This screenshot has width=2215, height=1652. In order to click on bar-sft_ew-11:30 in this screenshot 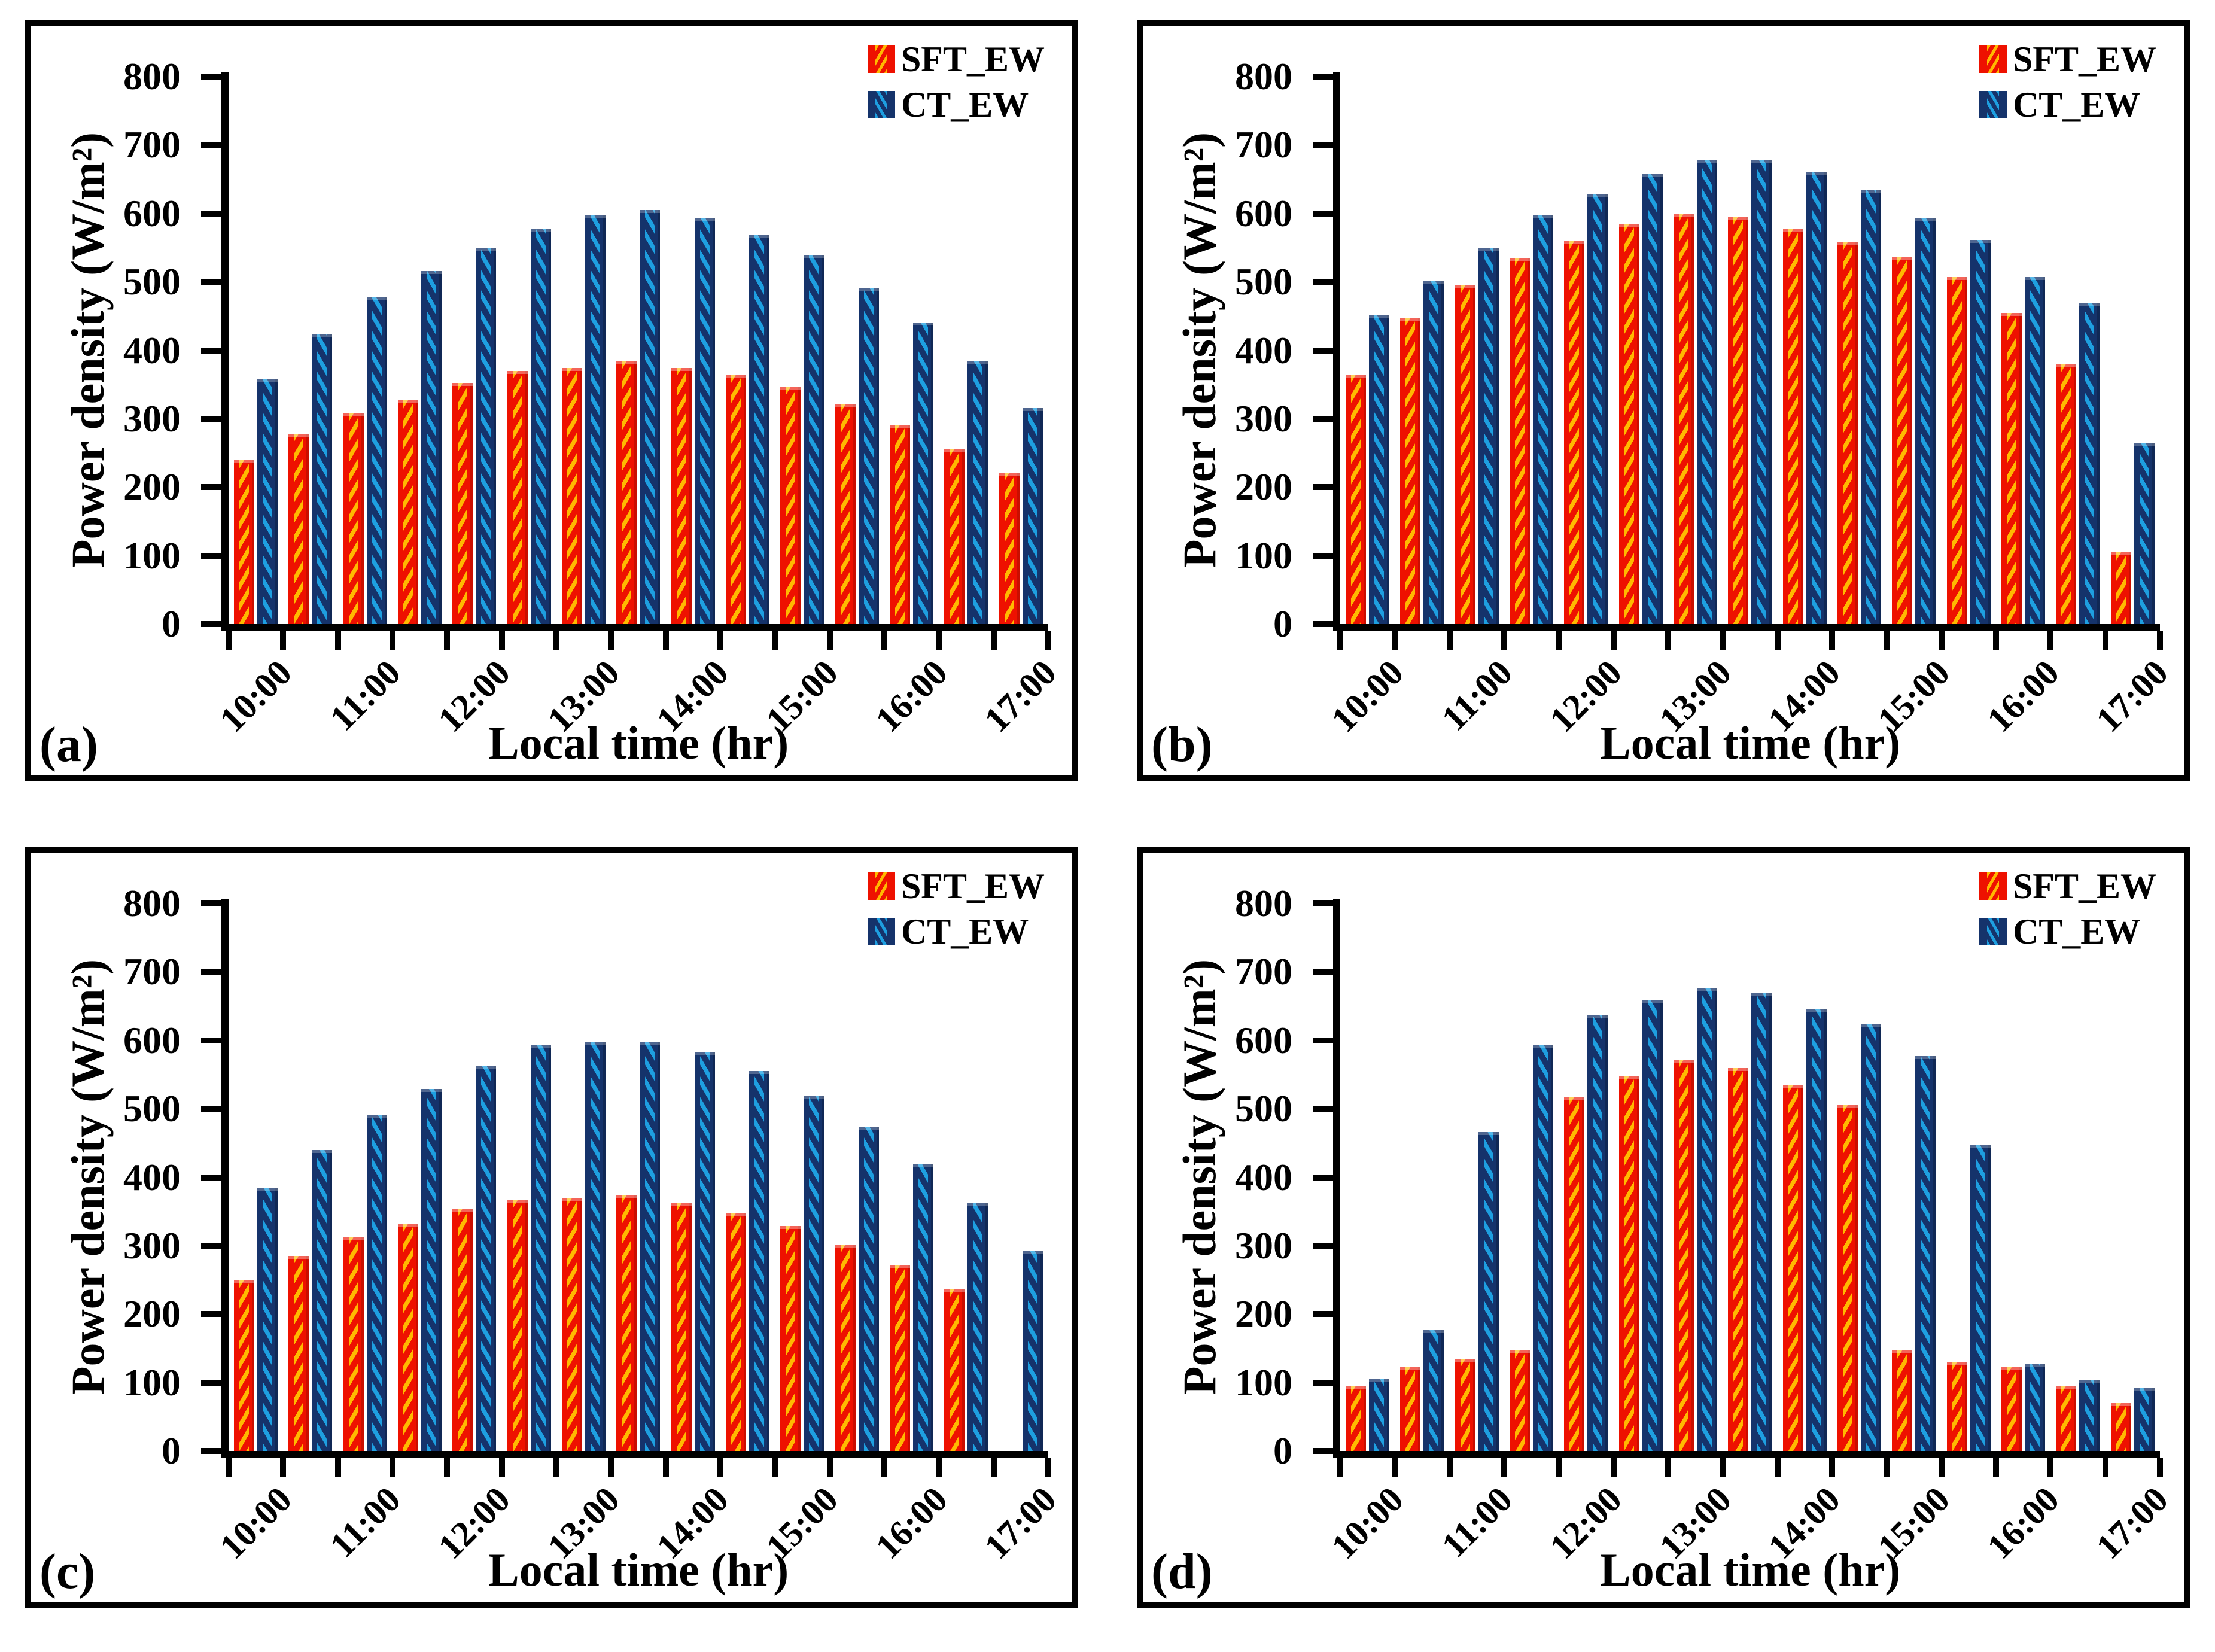, I will do `click(1521, 1400)`.